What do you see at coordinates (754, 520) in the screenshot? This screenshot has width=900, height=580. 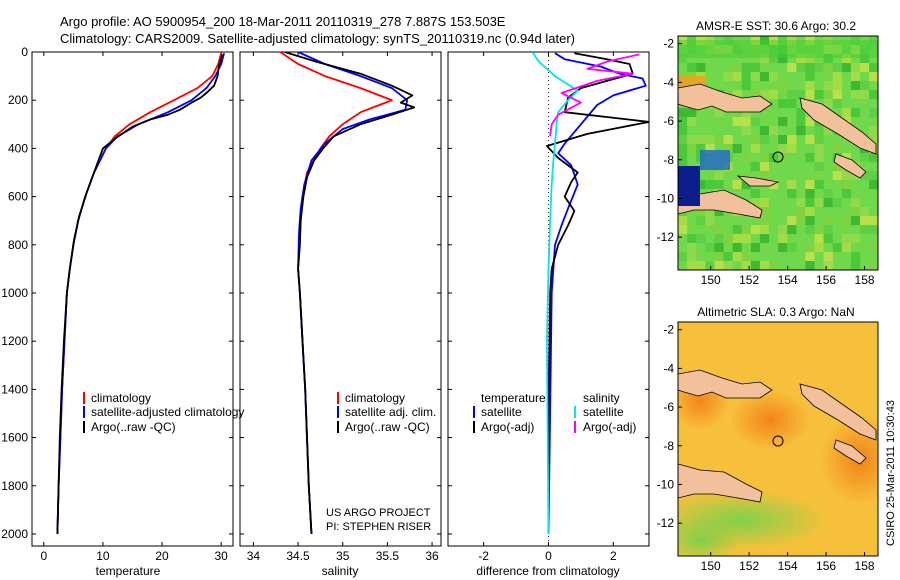 I see `sla-low-south` at bounding box center [754, 520].